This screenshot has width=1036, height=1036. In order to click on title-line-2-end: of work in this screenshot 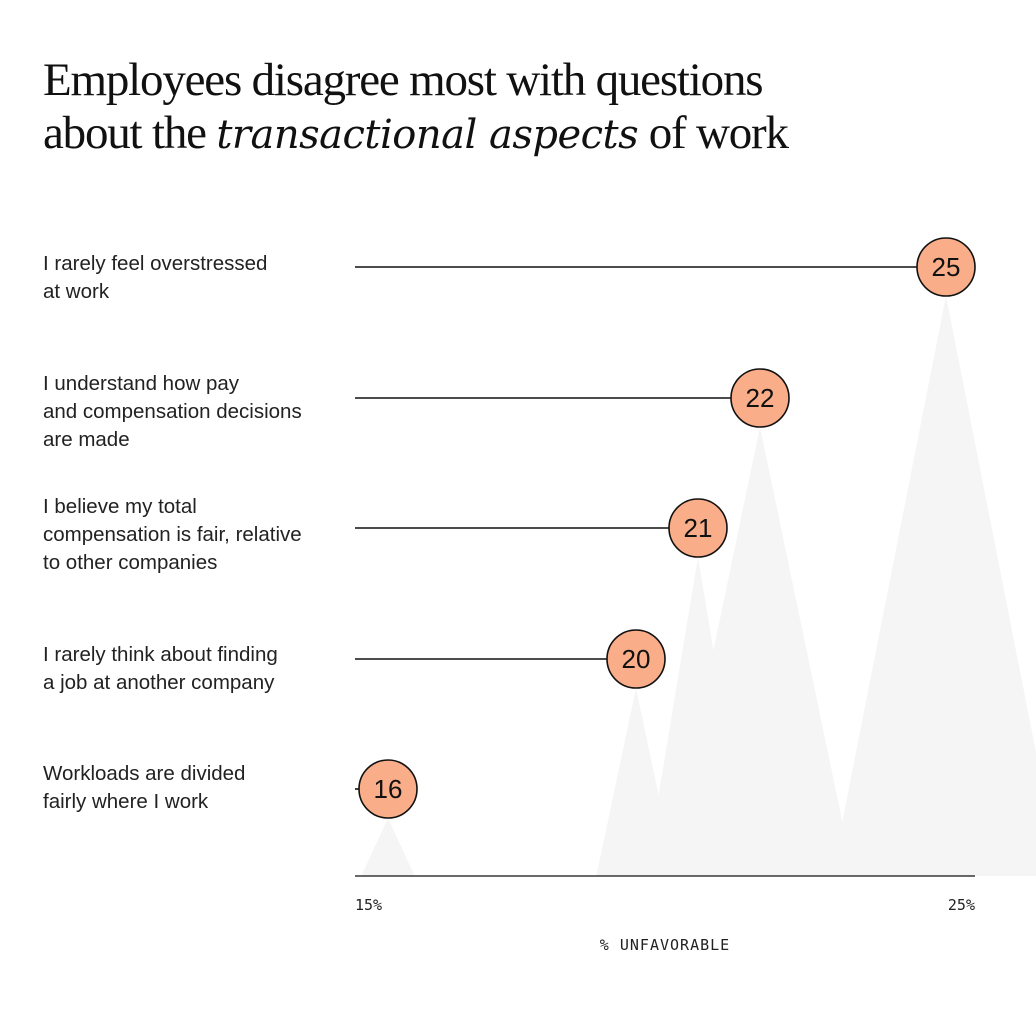, I will do `click(713, 133)`.